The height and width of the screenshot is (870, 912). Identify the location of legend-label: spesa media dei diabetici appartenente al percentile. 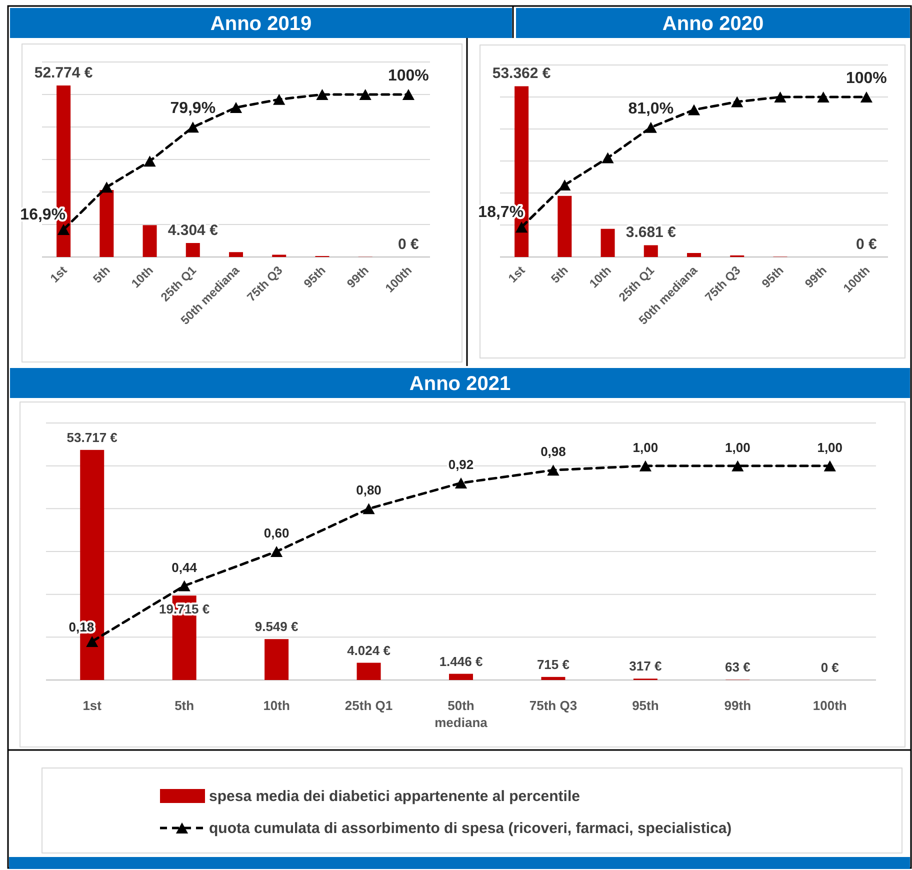
(394, 796).